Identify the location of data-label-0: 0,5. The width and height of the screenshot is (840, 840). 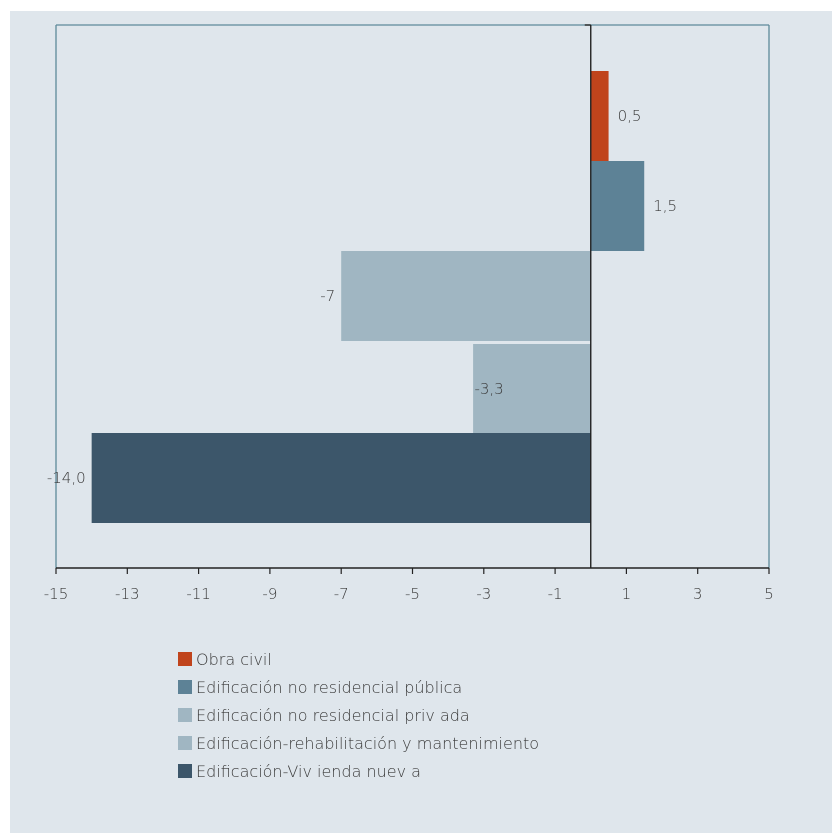
(630, 116).